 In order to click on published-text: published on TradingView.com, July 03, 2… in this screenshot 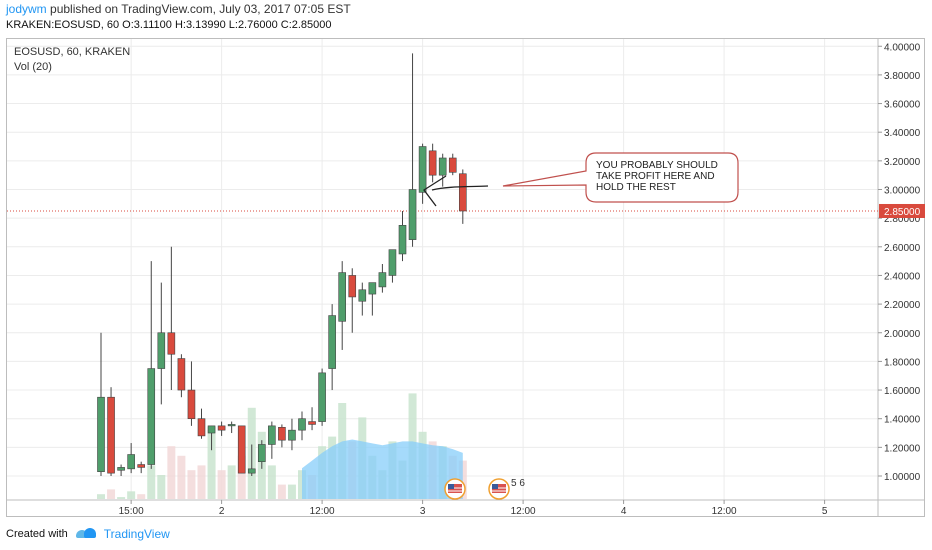, I will do `click(198, 9)`.